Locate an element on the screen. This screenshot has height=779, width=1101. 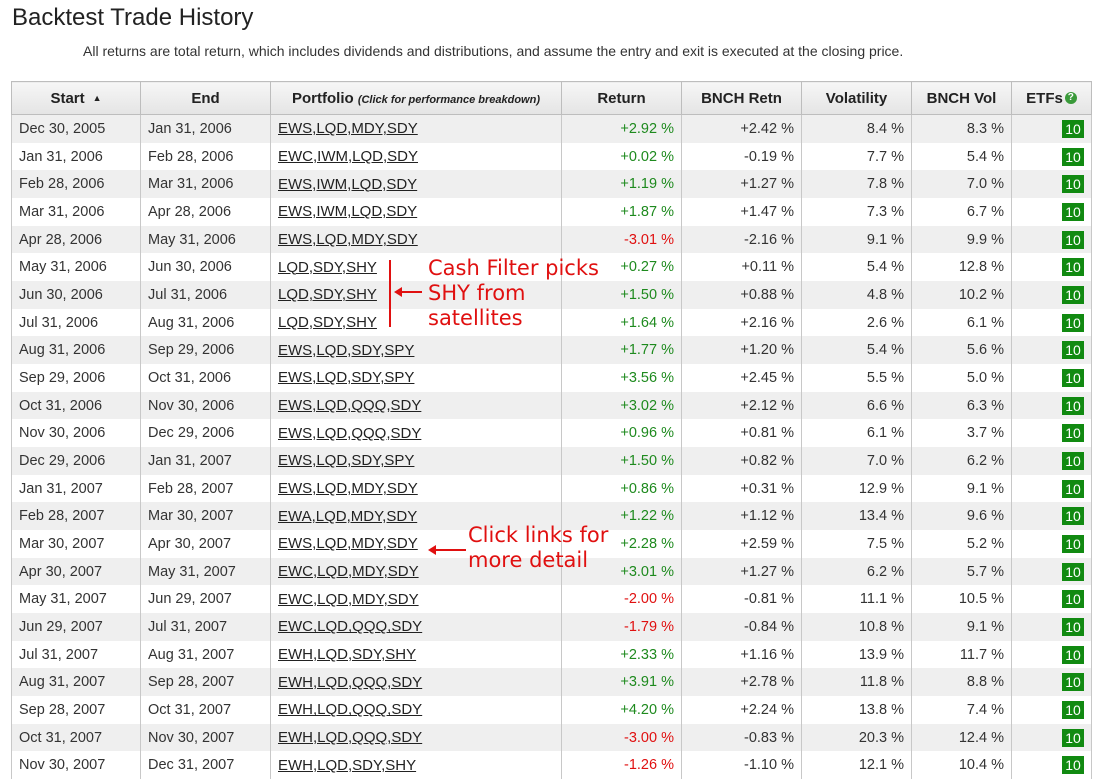
cell-return: -1.79 % is located at coordinates (622, 627).